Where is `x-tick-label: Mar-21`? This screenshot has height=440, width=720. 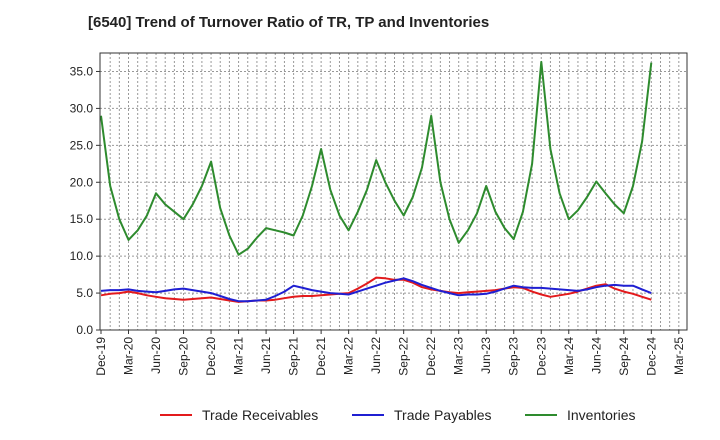 x-tick-label: Mar-21 is located at coordinates (239, 356).